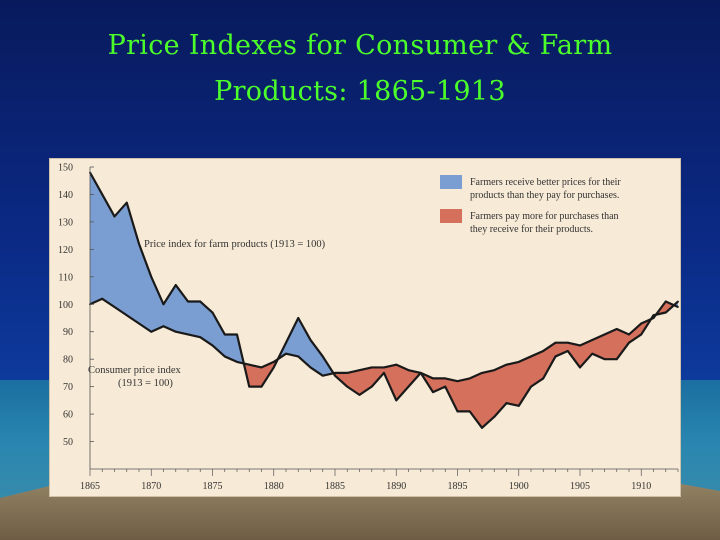  Describe the element at coordinates (531, 229) in the screenshot. I see `legend-text-line2: they receive for their products.` at that location.